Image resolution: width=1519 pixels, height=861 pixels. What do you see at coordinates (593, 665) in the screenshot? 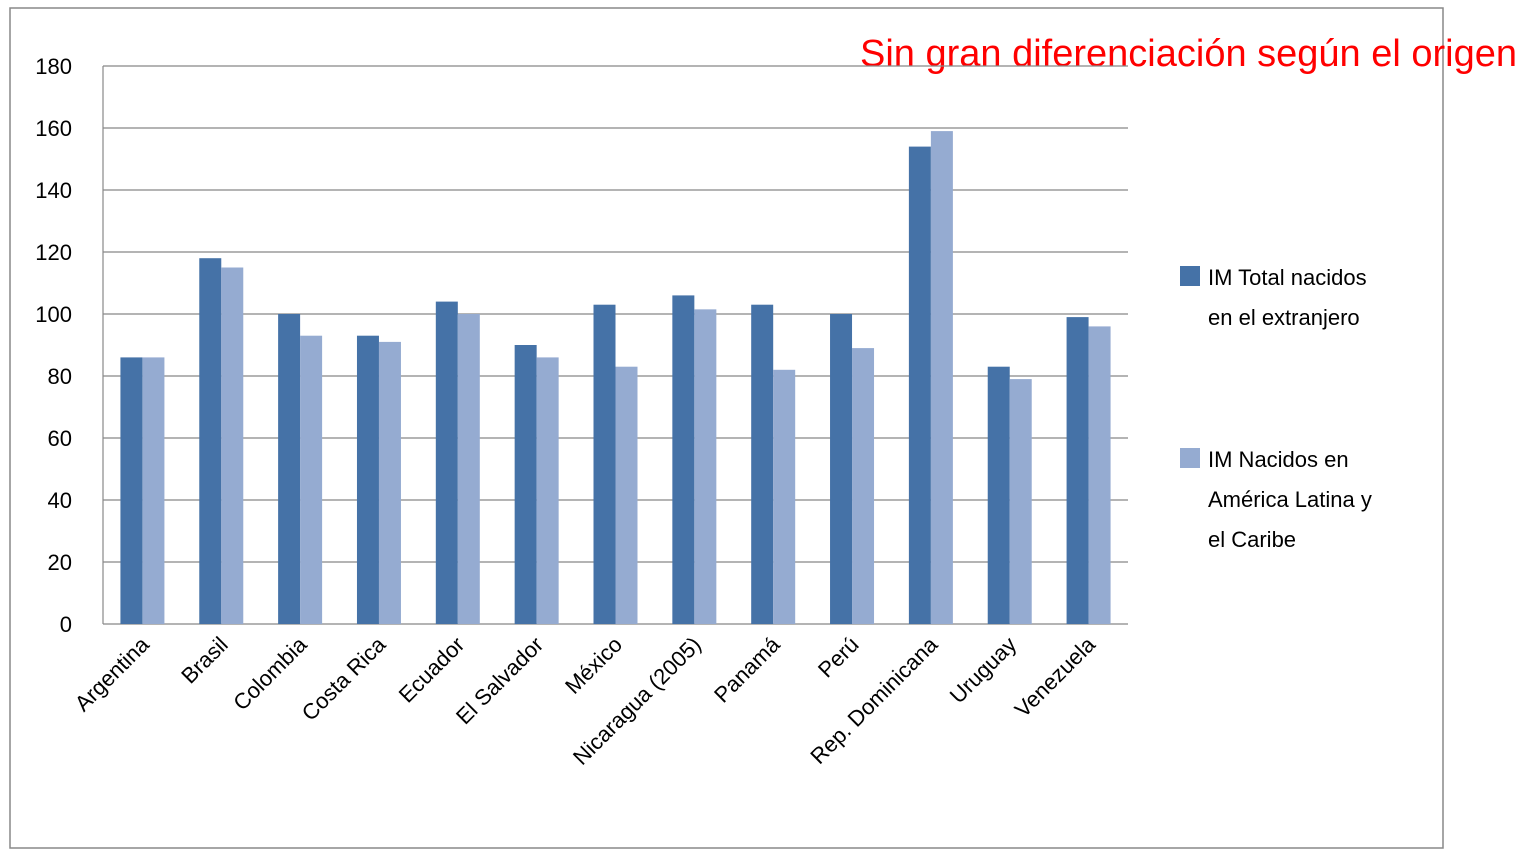
I see `x-tick-label: México` at bounding box center [593, 665].